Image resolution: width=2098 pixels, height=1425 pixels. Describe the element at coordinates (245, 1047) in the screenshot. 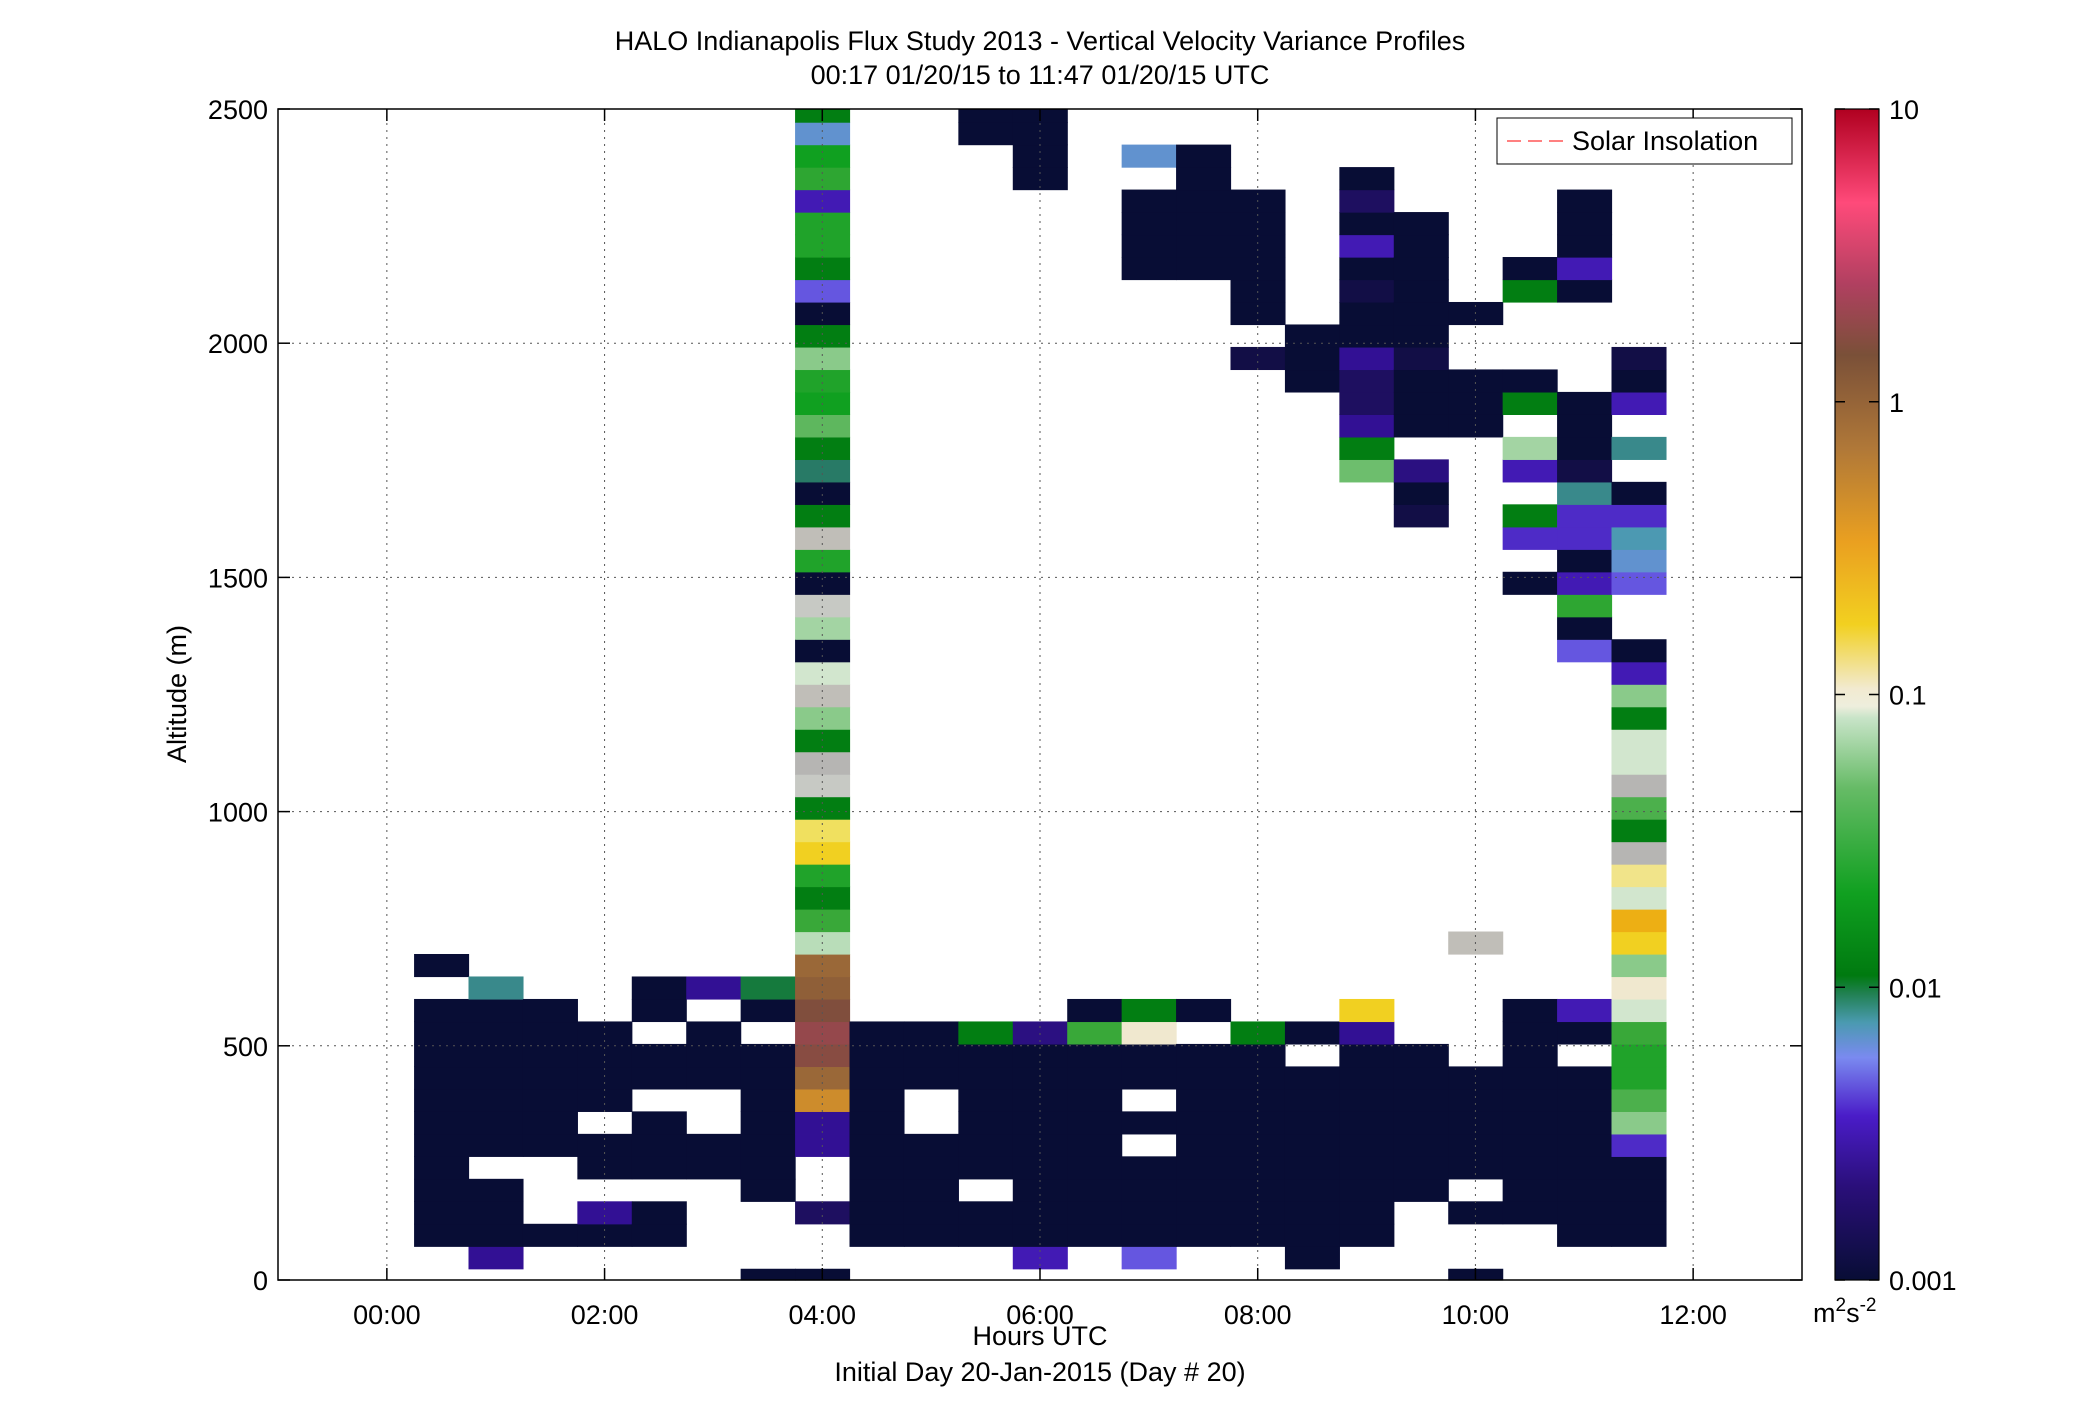

I see `y-tick-label: 500` at that location.